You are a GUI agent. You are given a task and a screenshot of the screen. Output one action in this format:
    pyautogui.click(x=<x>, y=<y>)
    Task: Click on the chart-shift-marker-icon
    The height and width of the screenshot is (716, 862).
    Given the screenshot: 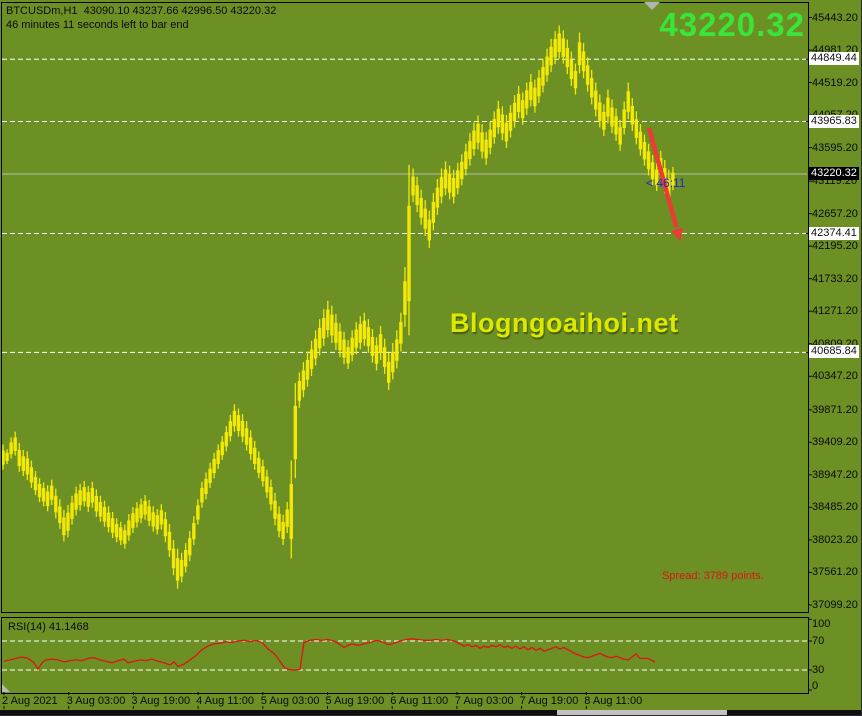 What is the action you would take?
    pyautogui.click(x=652, y=6)
    